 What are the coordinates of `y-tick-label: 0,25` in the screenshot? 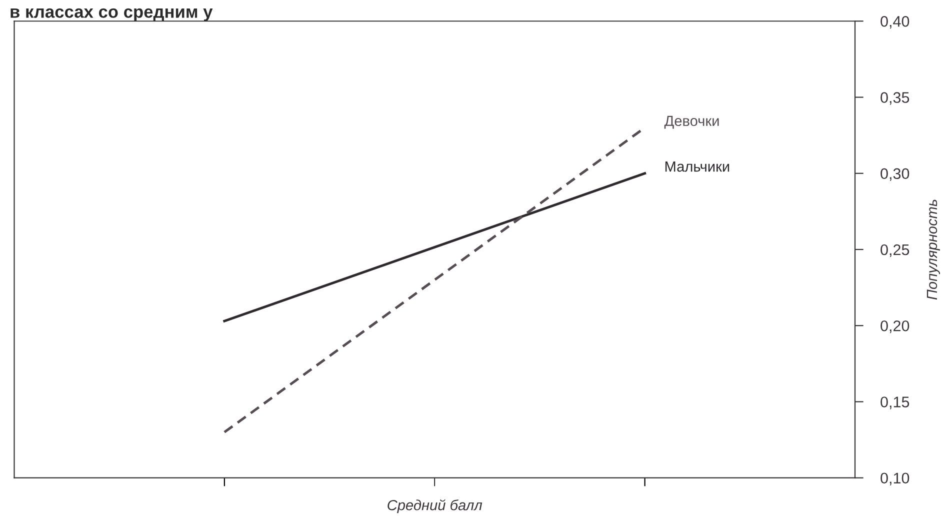 It's located at (895, 250).